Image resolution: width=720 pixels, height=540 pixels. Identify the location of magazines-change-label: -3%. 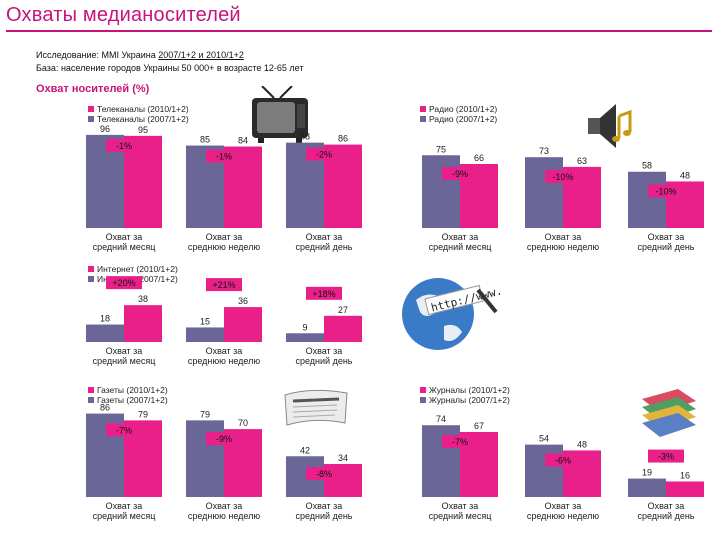
(666, 457).